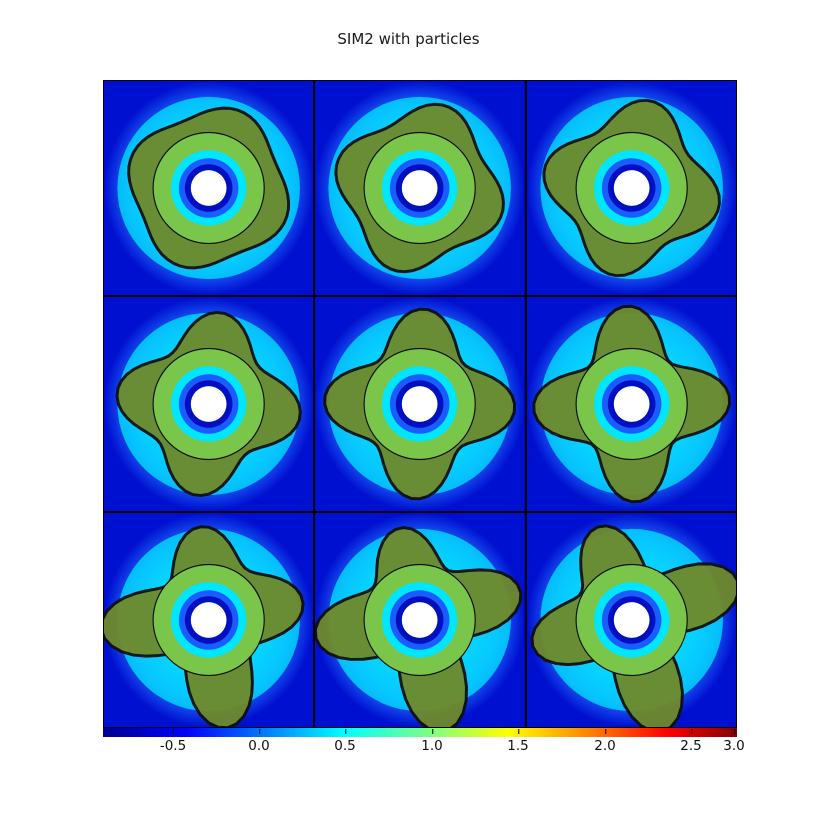  I want to click on colorbar-tick-label: 2.0, so click(605, 741).